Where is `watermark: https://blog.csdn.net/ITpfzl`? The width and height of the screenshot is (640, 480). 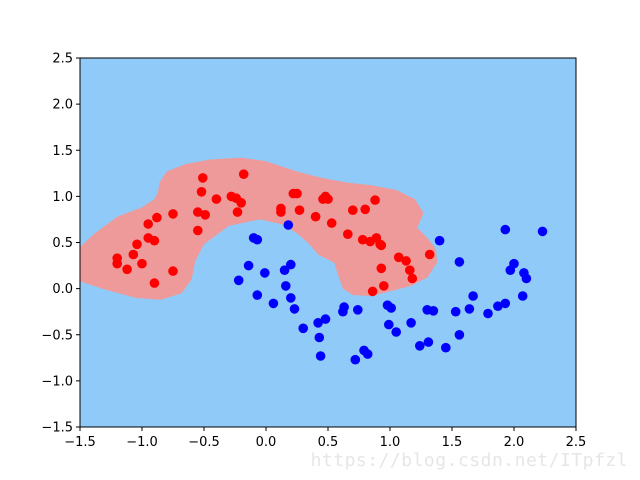
watermark: https://blog.csdn.net/ITpfzl is located at coordinates (469, 460).